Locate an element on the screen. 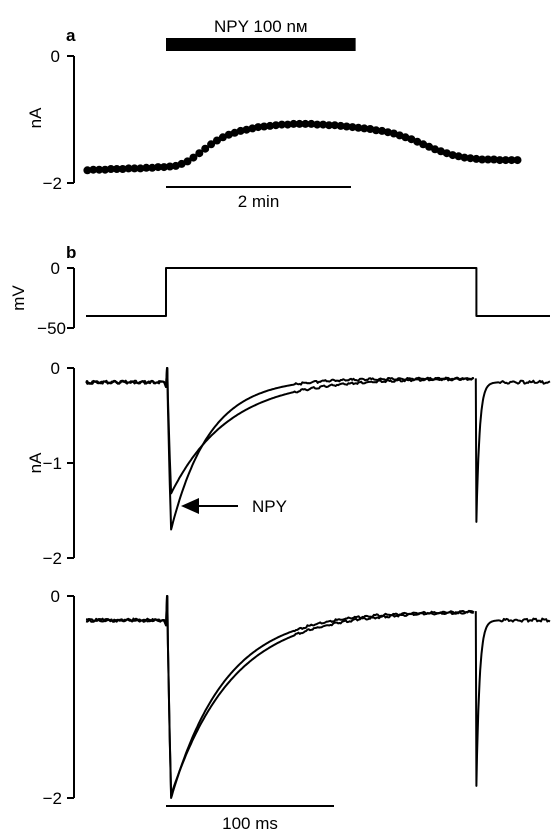 The image size is (560, 834). npy-arrow-label: NPY is located at coordinates (269, 506).